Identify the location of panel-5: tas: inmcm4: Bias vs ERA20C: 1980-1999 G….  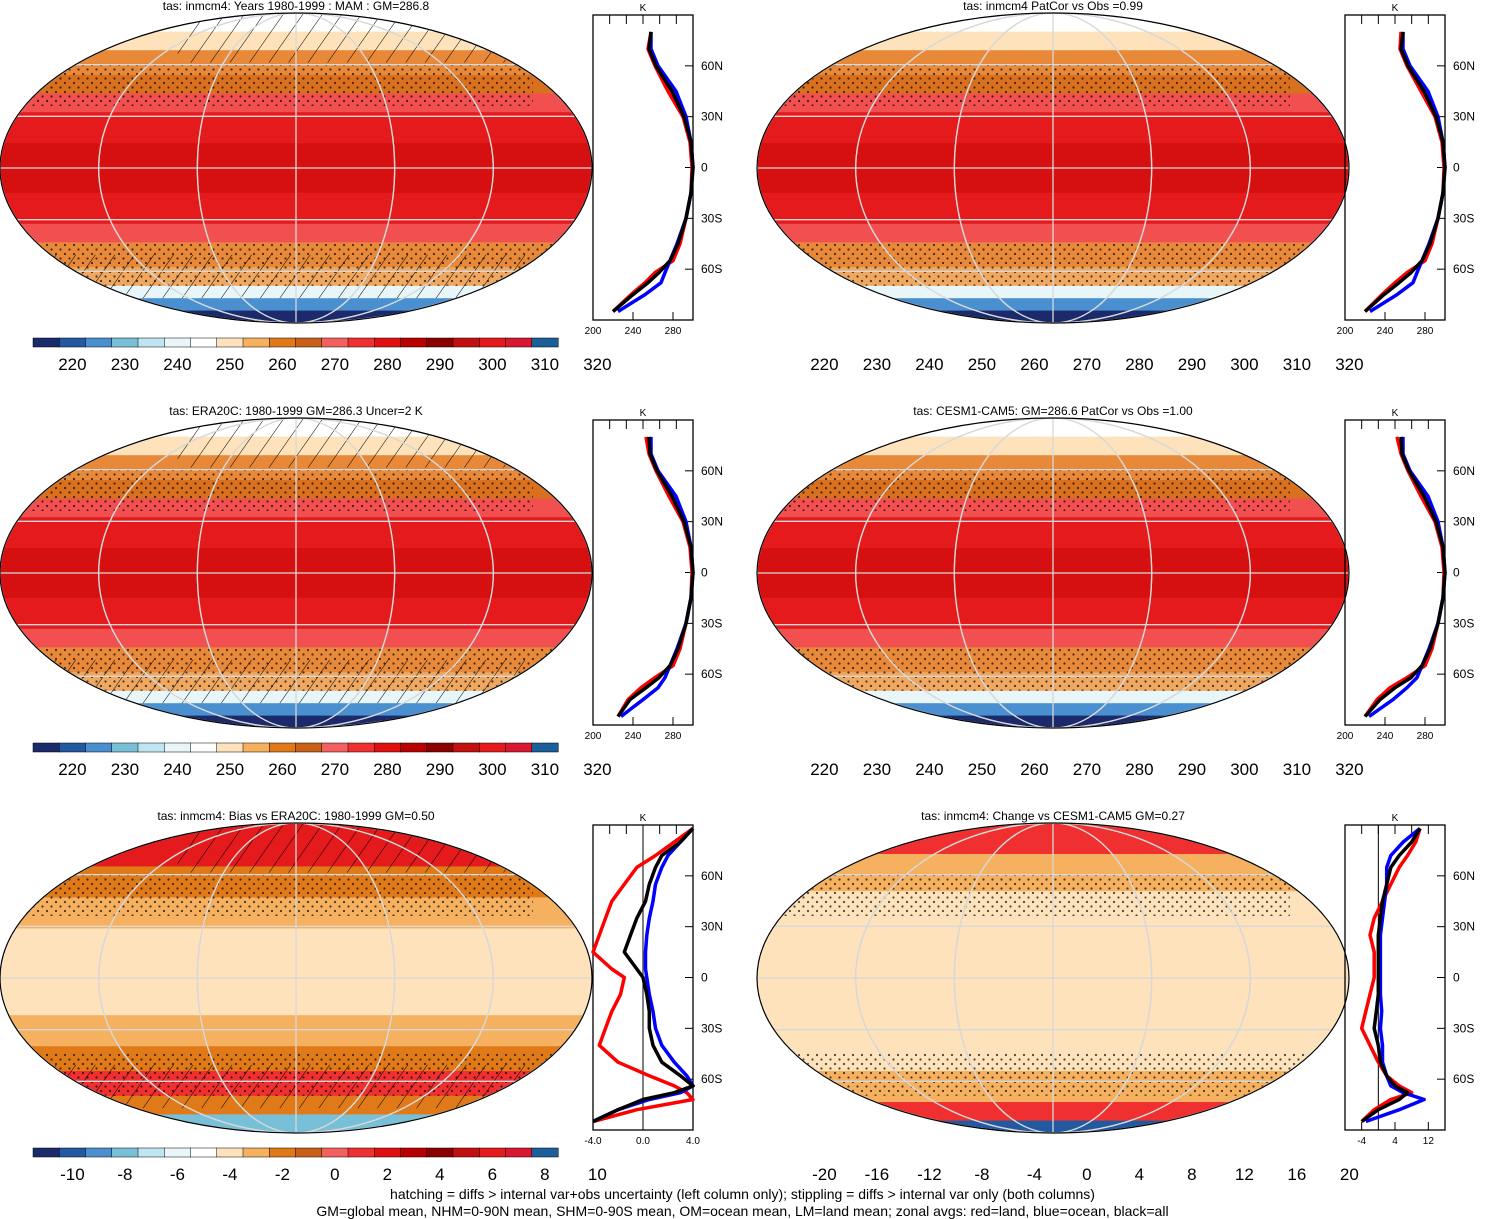
(361, 996).